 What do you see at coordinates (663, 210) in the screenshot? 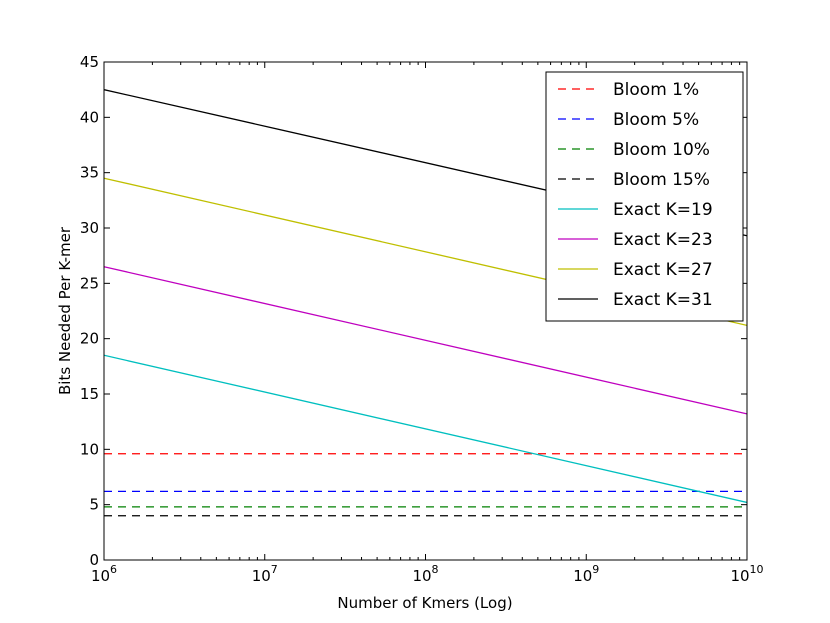
I see `legend-label: Exact K=19` at bounding box center [663, 210].